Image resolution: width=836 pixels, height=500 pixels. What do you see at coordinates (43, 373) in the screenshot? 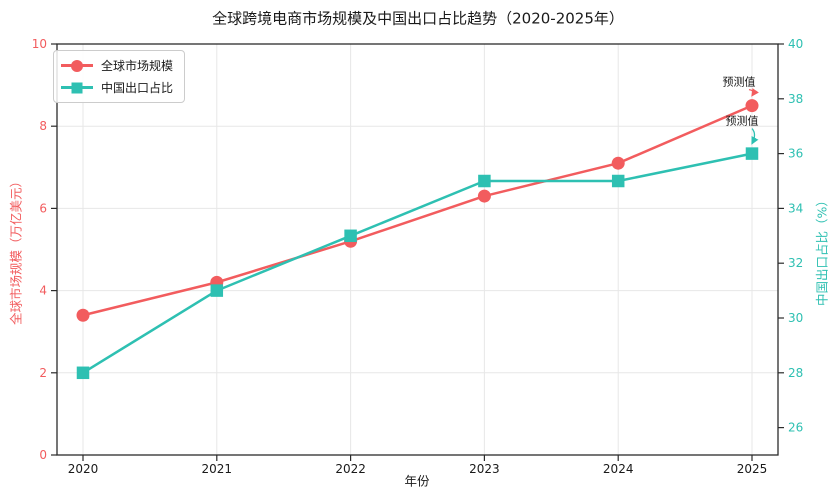
I see `left-axis-tick-label: 2` at bounding box center [43, 373].